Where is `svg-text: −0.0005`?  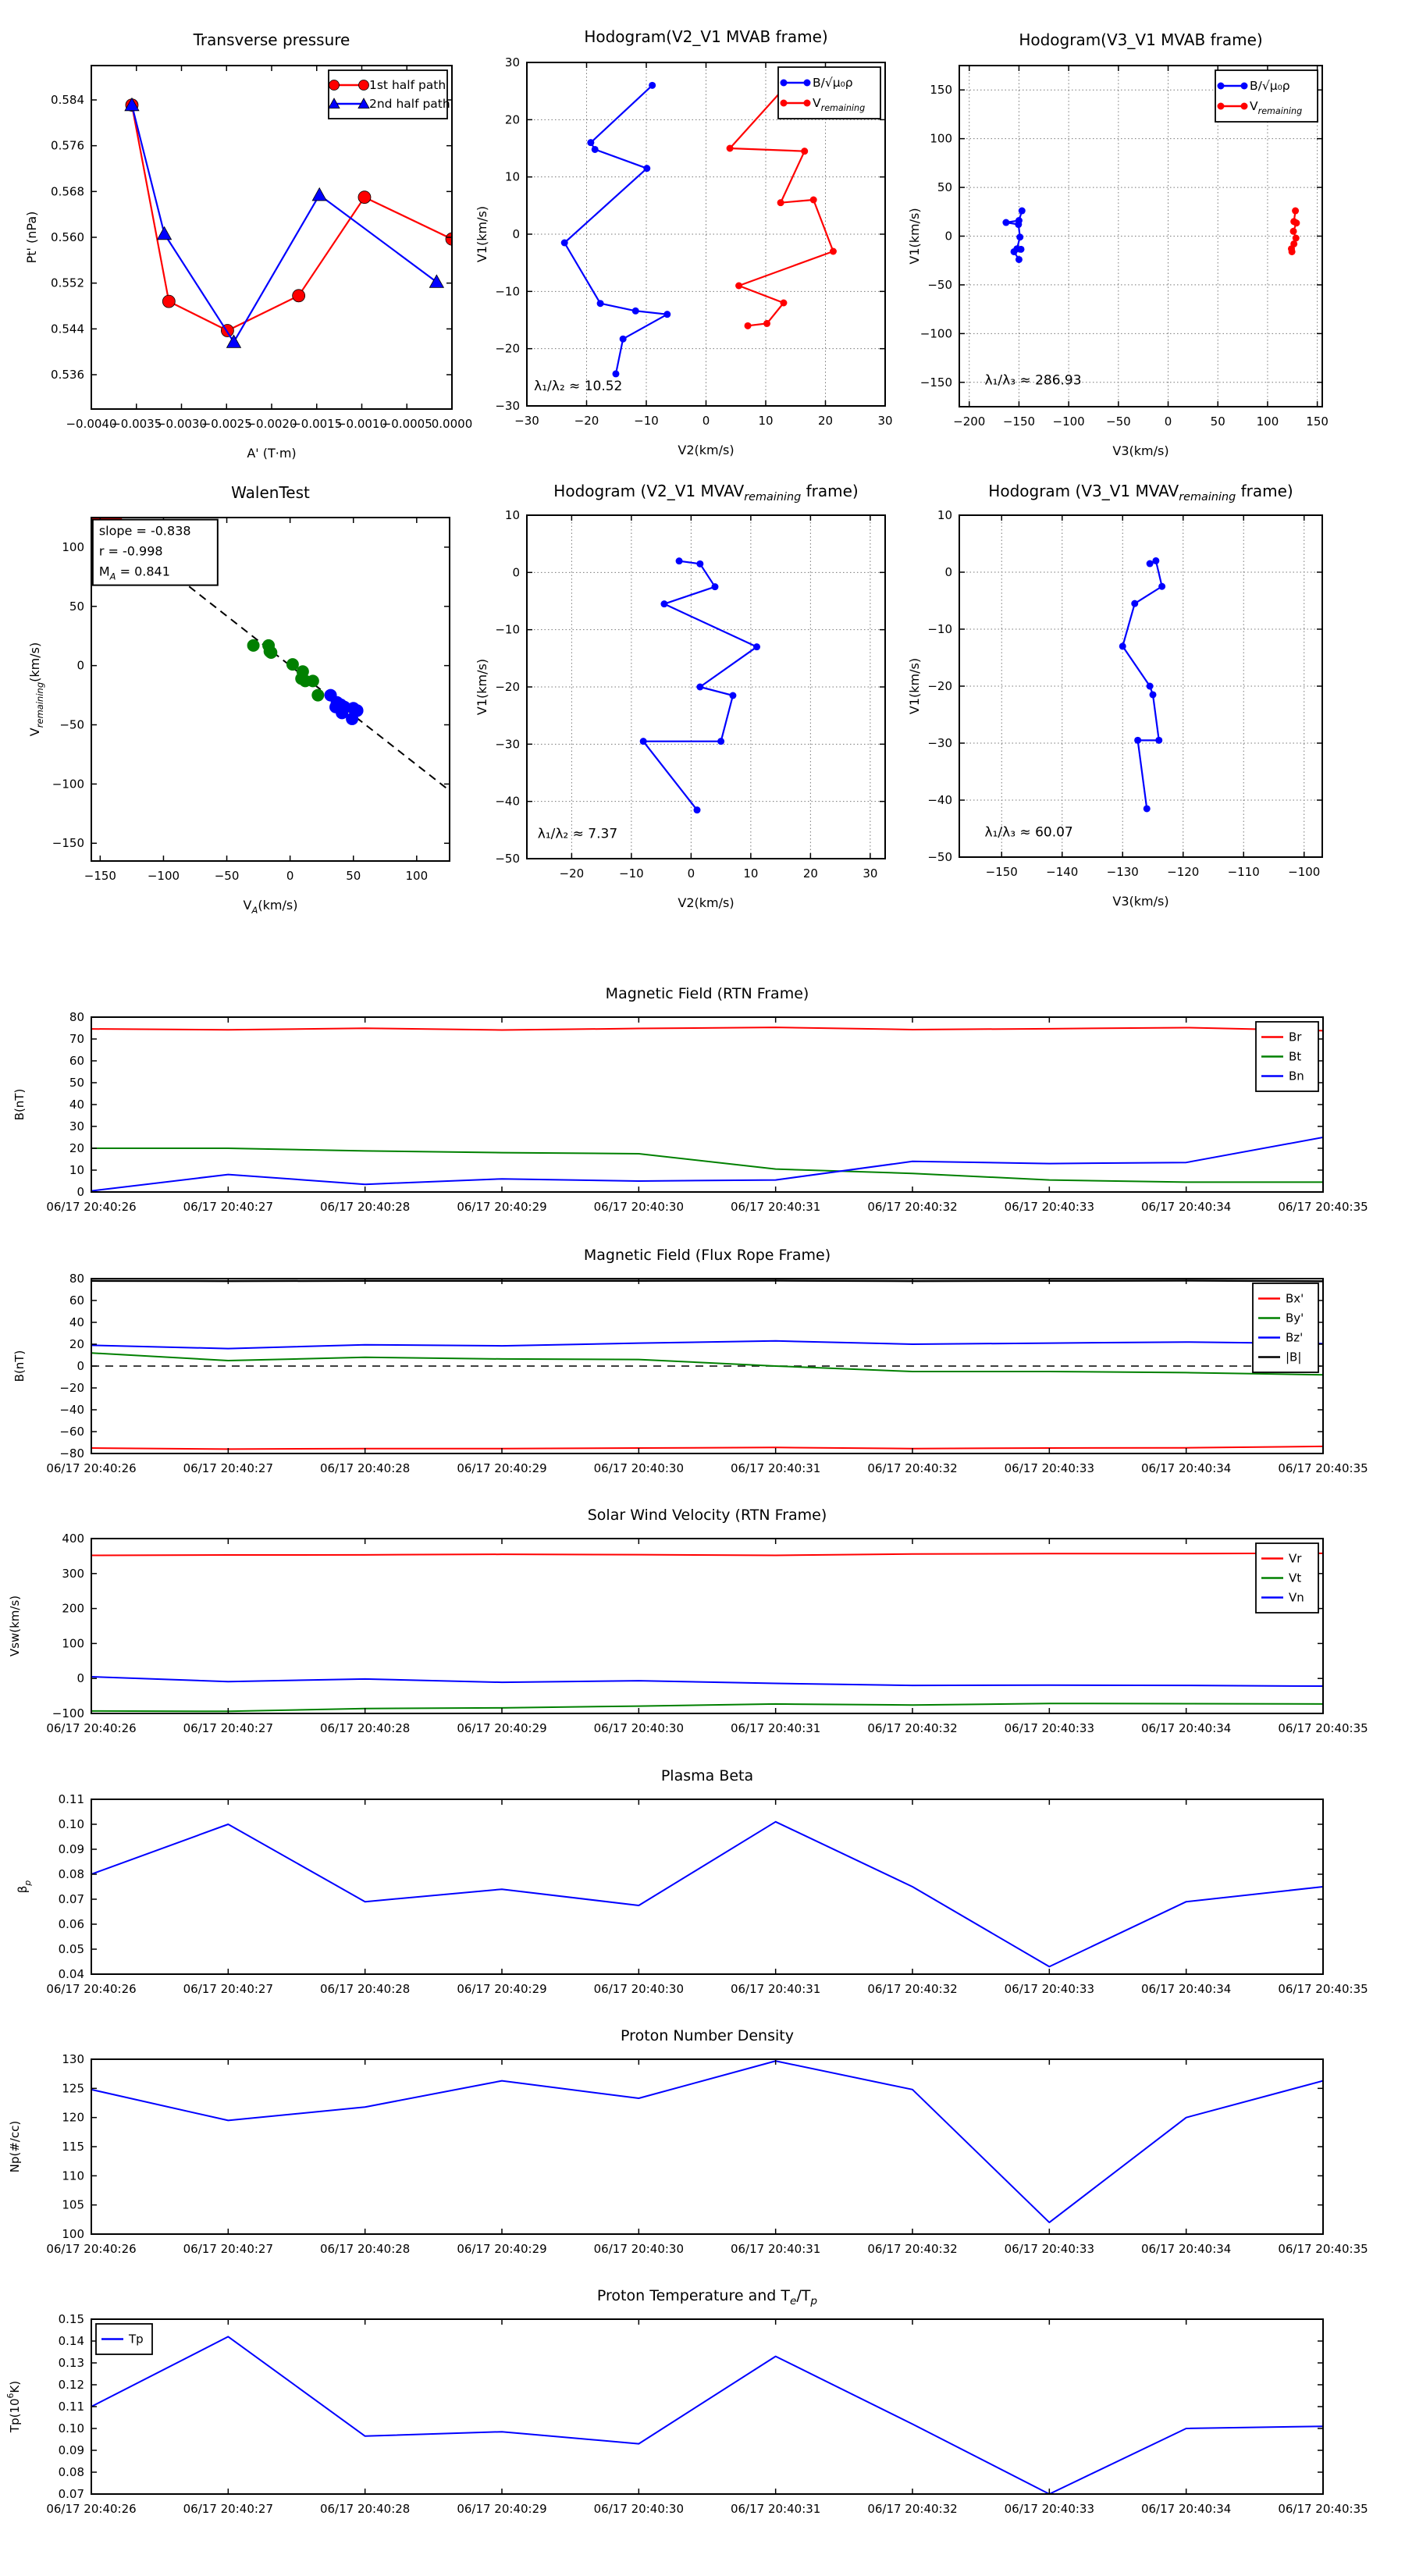 svg-text: −0.0005 is located at coordinates (407, 424).